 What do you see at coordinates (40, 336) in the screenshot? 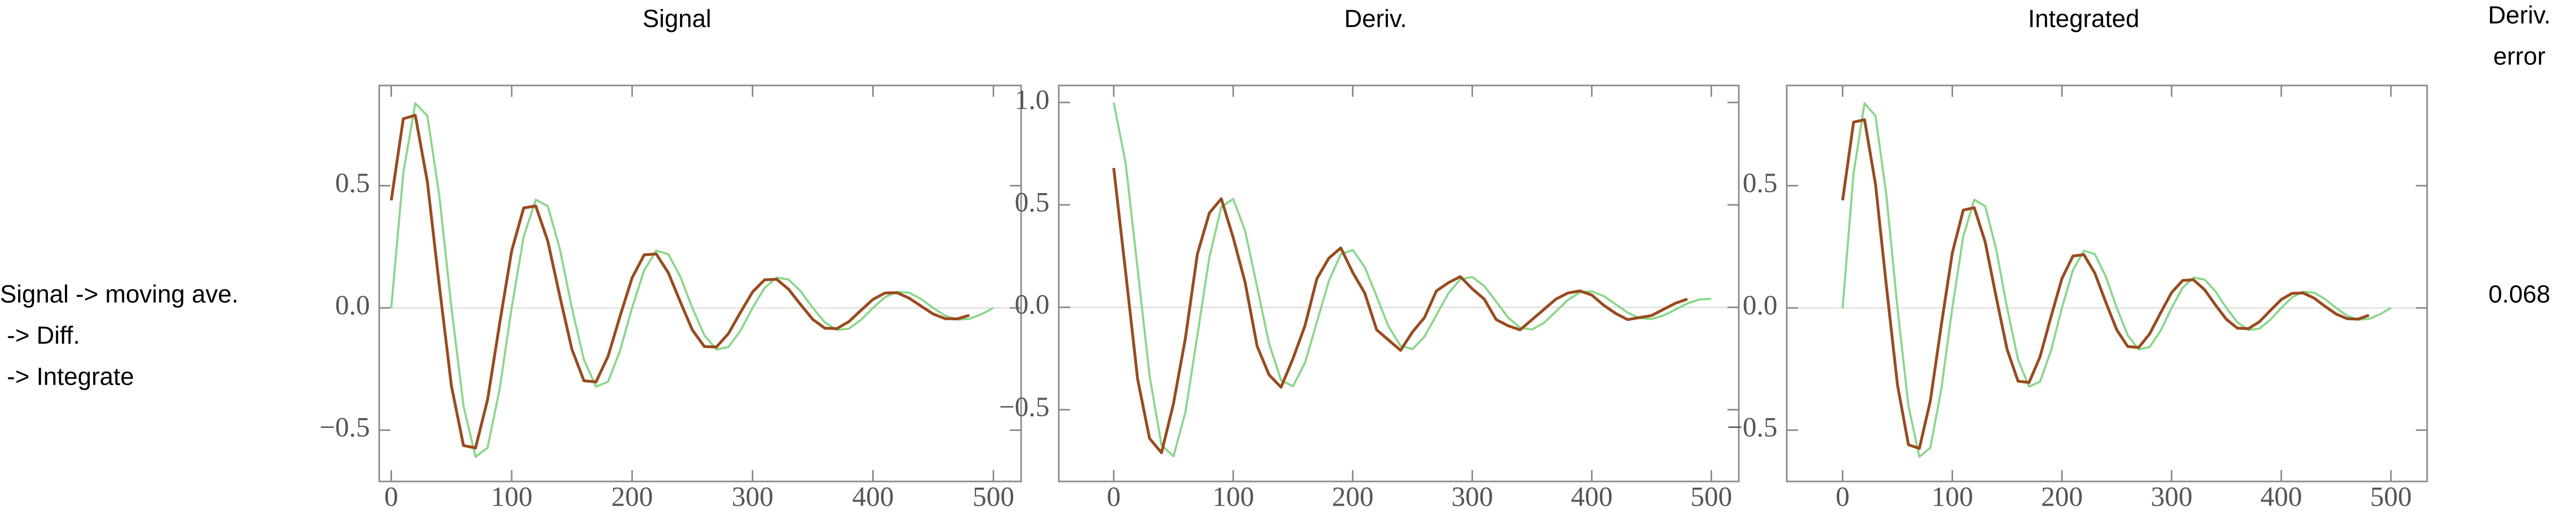
I see `row-label: -> Diff.` at bounding box center [40, 336].